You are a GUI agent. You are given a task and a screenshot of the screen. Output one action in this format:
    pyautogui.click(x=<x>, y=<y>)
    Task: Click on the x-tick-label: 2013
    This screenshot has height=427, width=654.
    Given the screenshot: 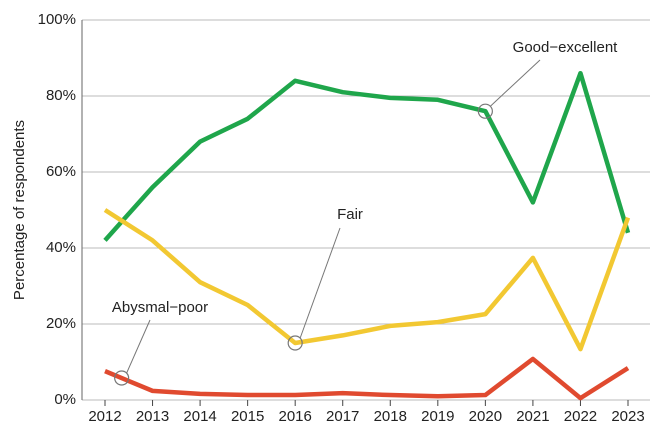 What is the action you would take?
    pyautogui.click(x=152, y=416)
    